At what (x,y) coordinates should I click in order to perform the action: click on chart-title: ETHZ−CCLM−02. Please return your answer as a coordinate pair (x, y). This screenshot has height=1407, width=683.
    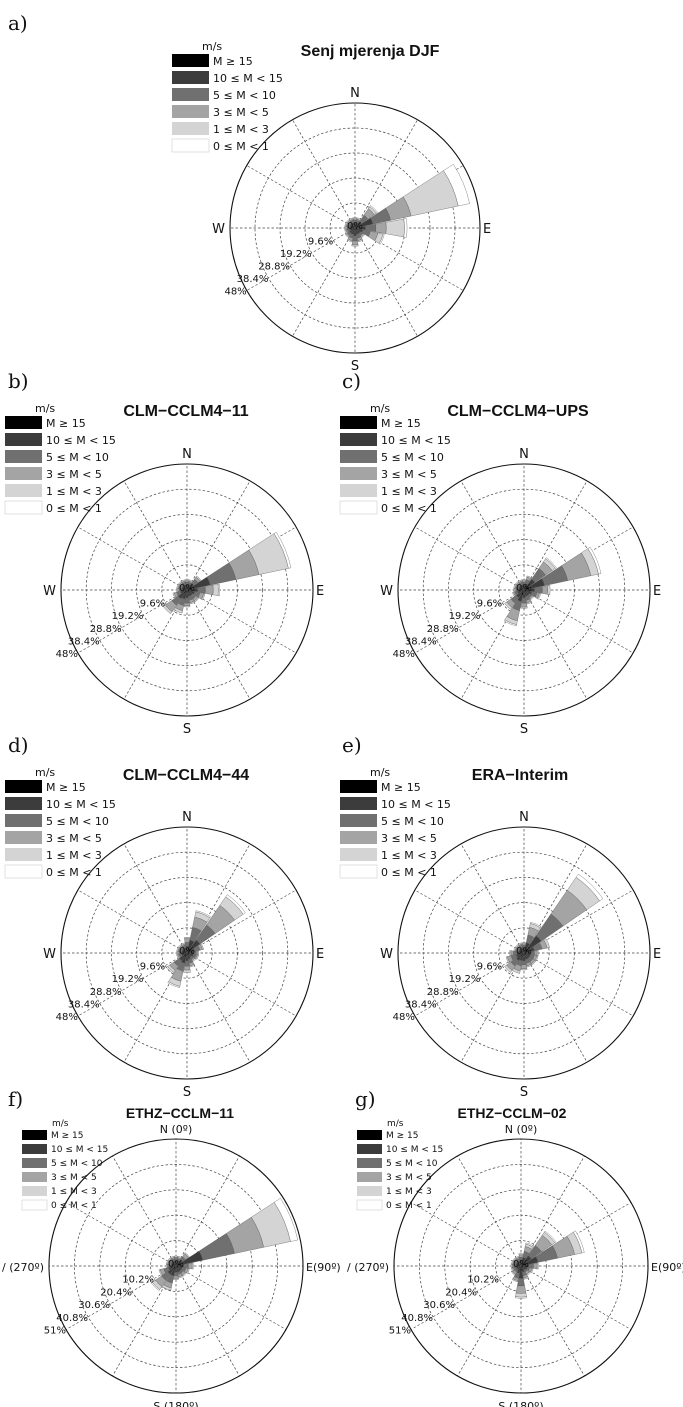
    Looking at the image, I should click on (512, 1113).